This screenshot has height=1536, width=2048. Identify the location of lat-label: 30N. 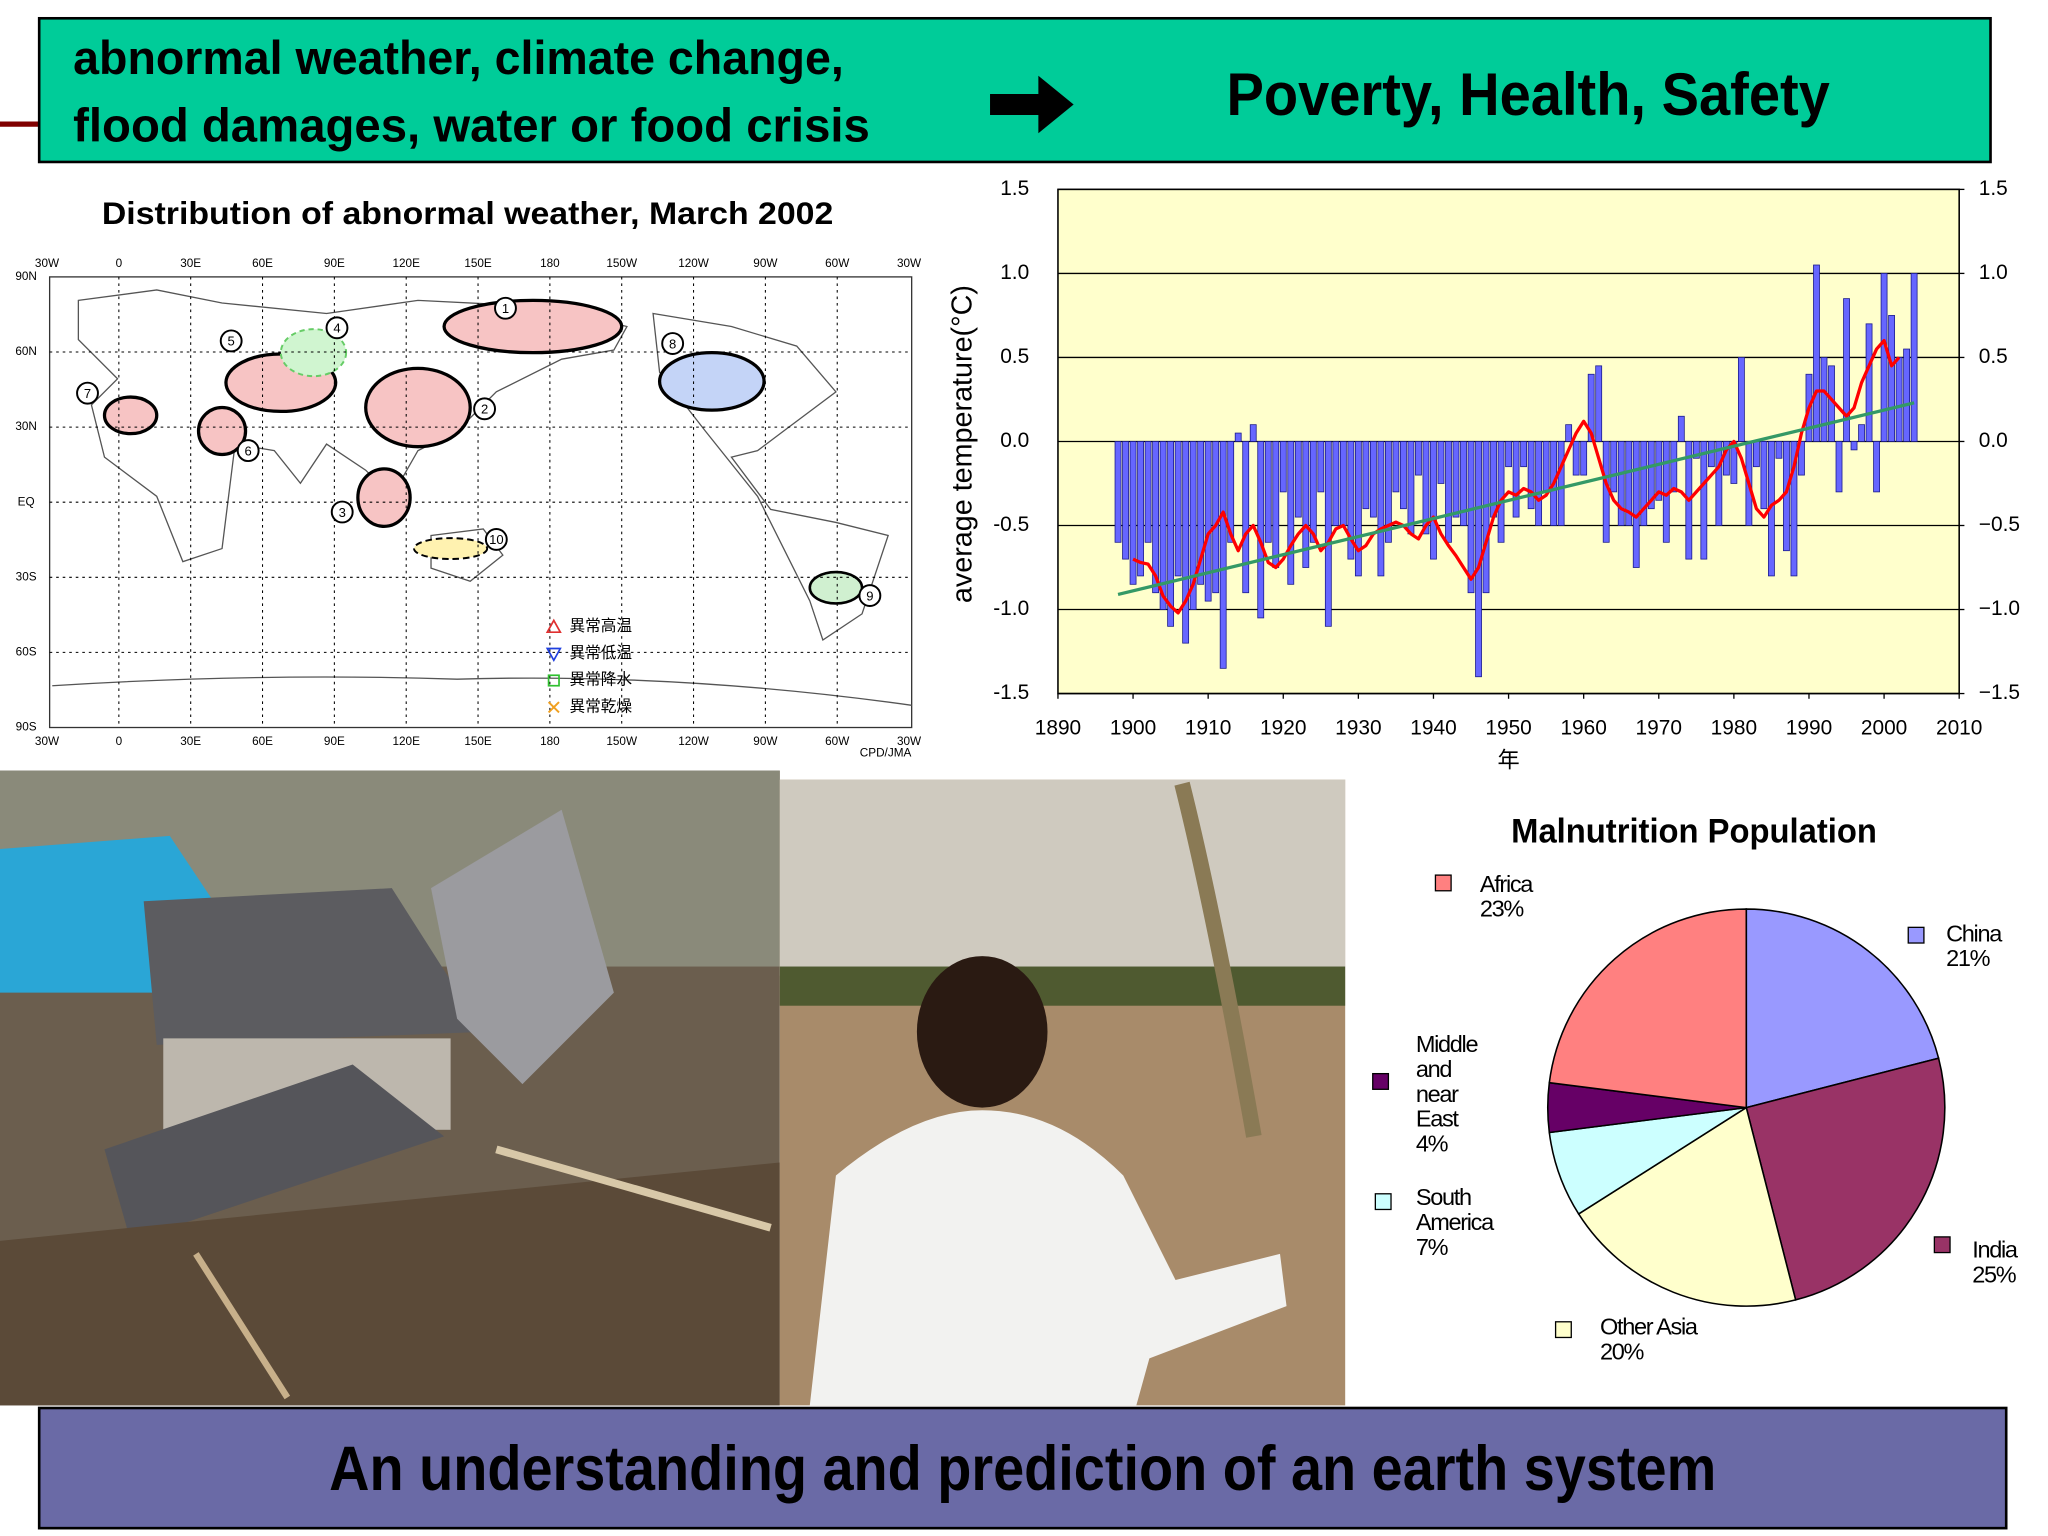
(26, 426).